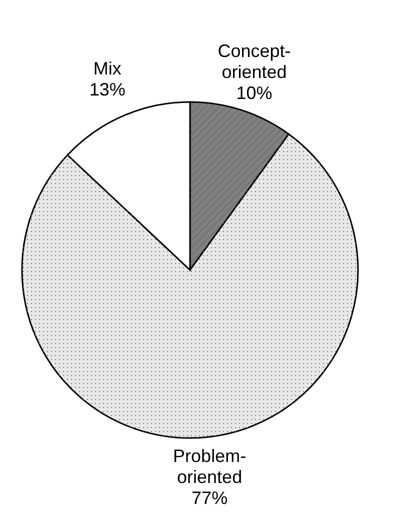 Image resolution: width=409 pixels, height=515 pixels. What do you see at coordinates (107, 68) in the screenshot?
I see `slice-label: Mix` at bounding box center [107, 68].